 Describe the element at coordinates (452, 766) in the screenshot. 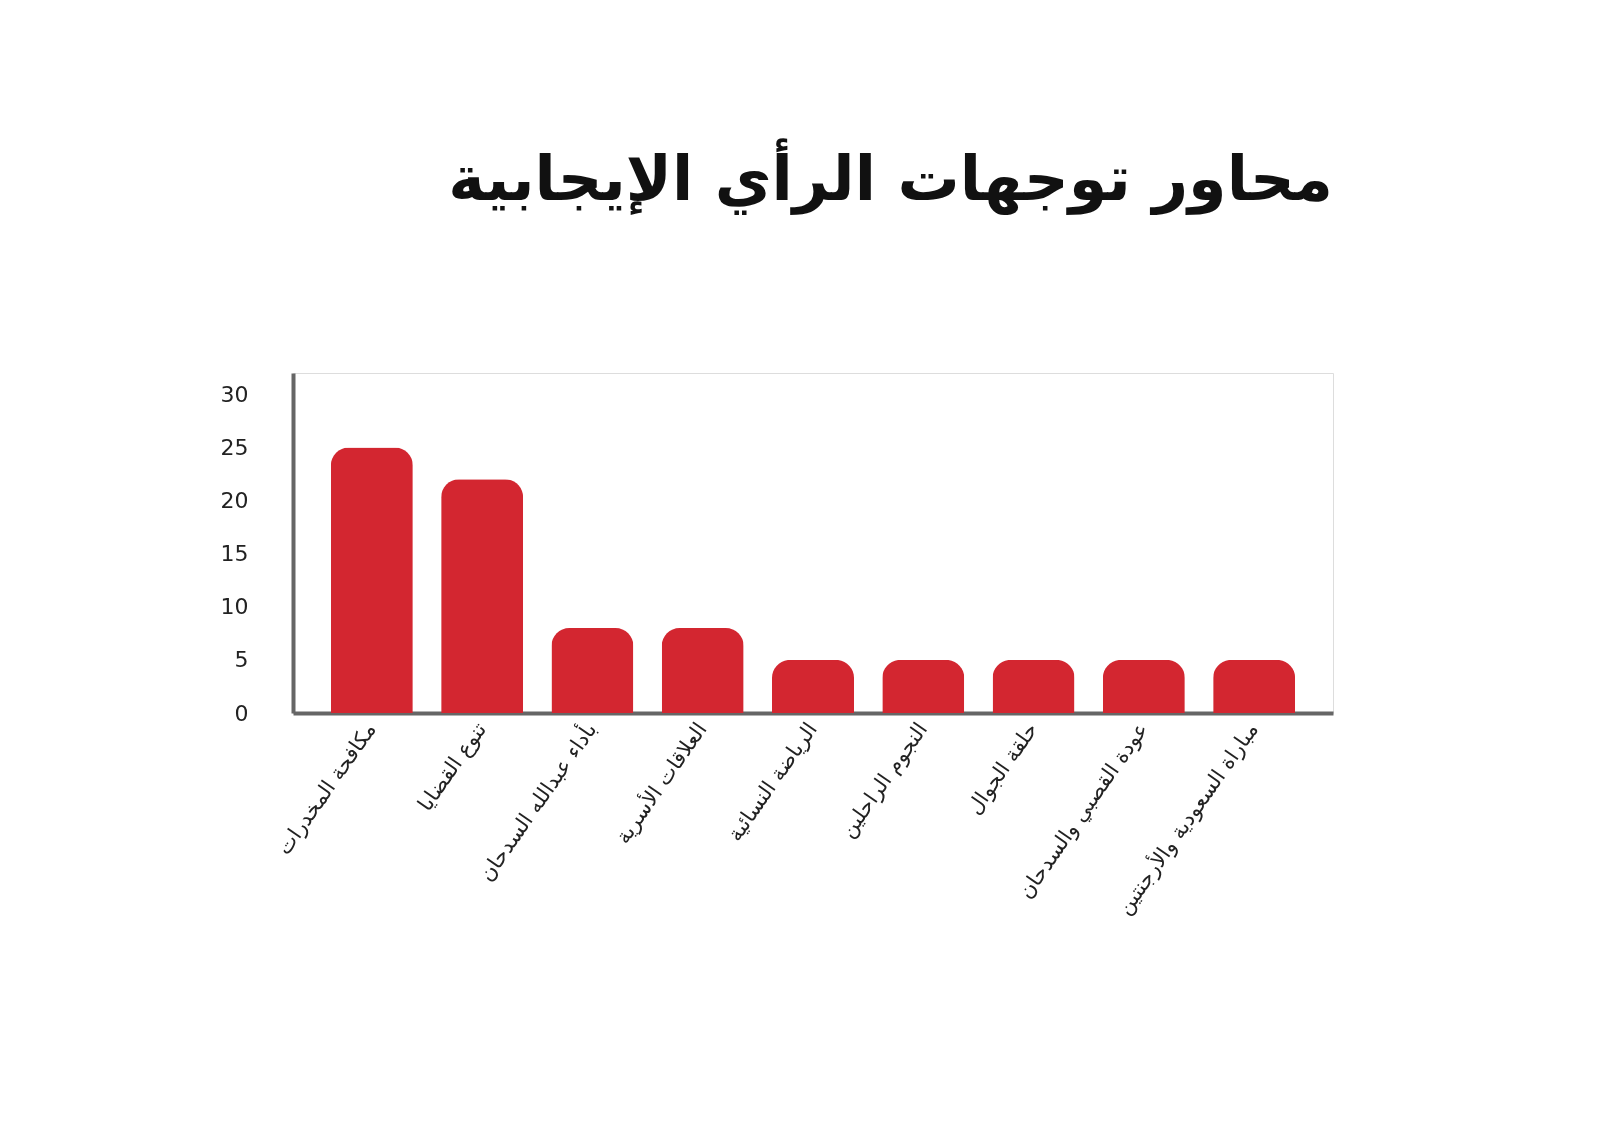

I see `x-tick-label: تنوع القضايا` at that location.